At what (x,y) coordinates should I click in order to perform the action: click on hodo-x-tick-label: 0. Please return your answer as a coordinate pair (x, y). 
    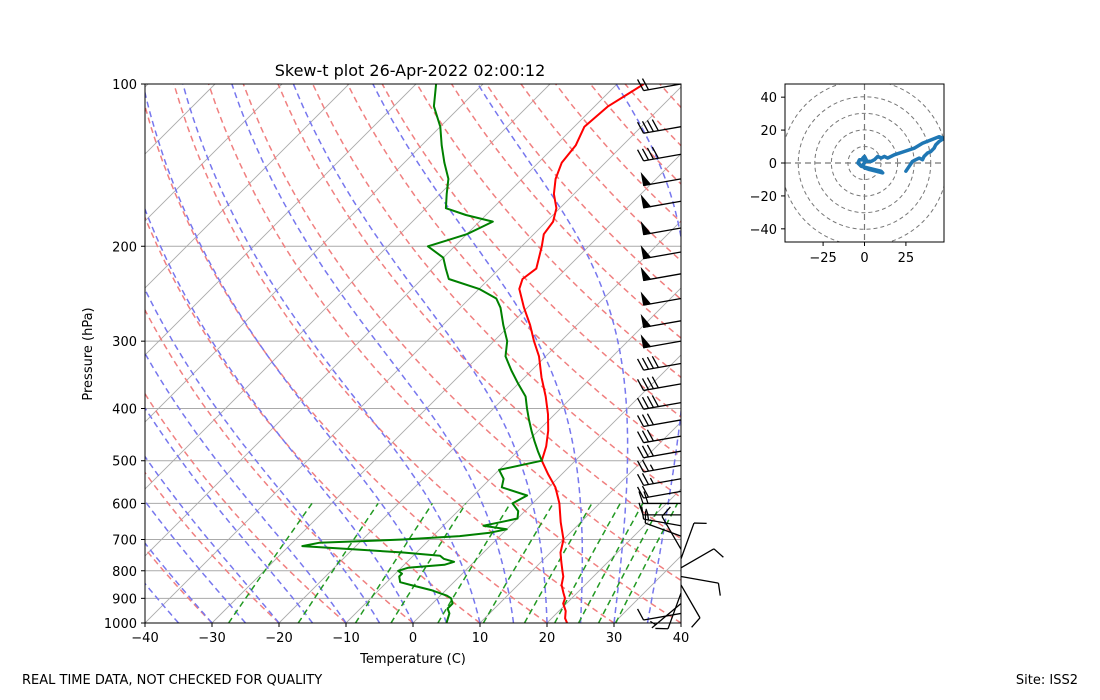
    Looking at the image, I should click on (864, 258).